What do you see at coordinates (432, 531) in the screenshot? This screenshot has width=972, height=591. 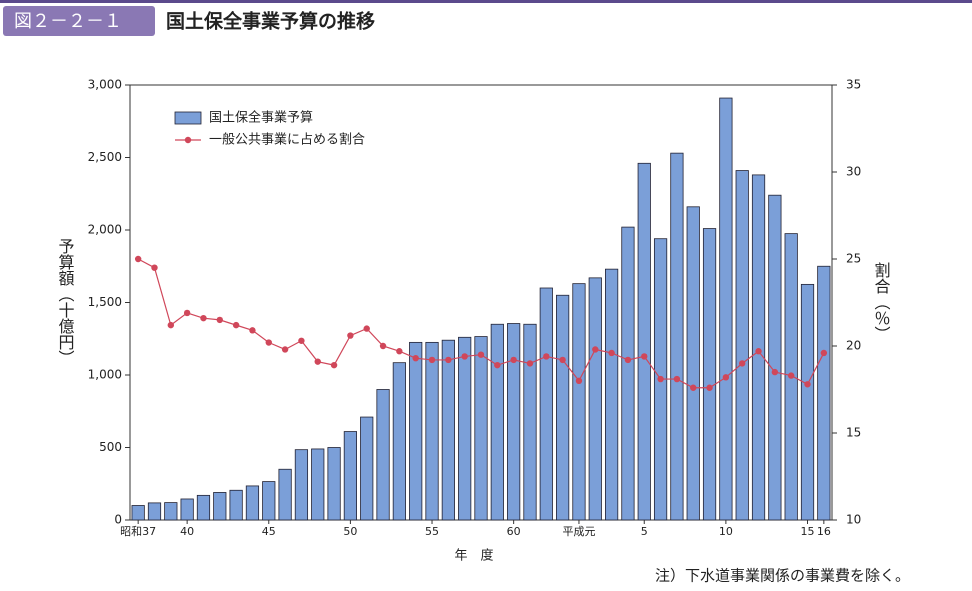 I see `x-tick-label: 55` at bounding box center [432, 531].